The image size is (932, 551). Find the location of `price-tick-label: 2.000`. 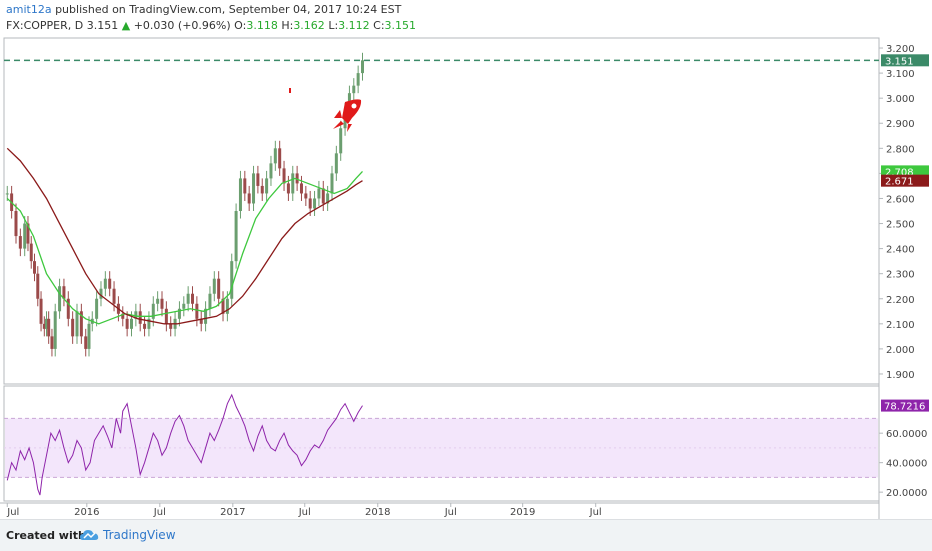

price-tick-label: 2.000 is located at coordinates (900, 350).